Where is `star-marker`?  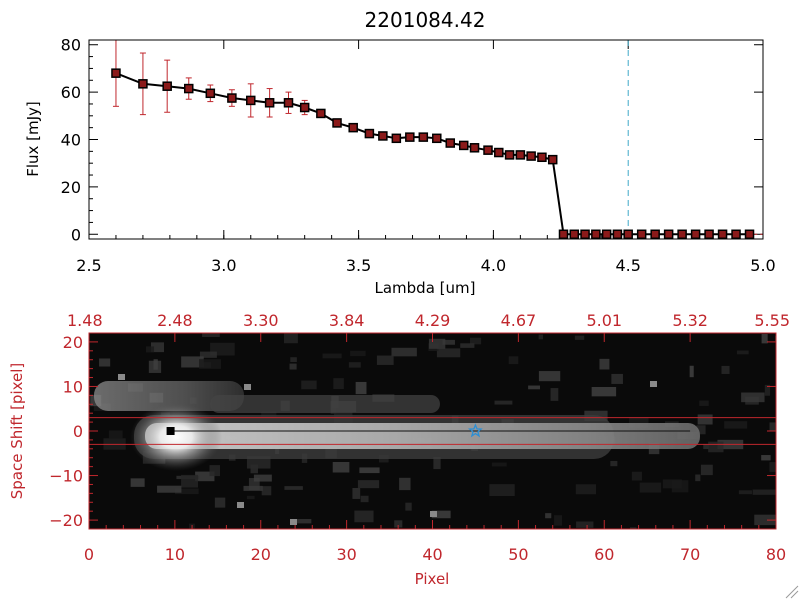 star-marker is located at coordinates (475, 430).